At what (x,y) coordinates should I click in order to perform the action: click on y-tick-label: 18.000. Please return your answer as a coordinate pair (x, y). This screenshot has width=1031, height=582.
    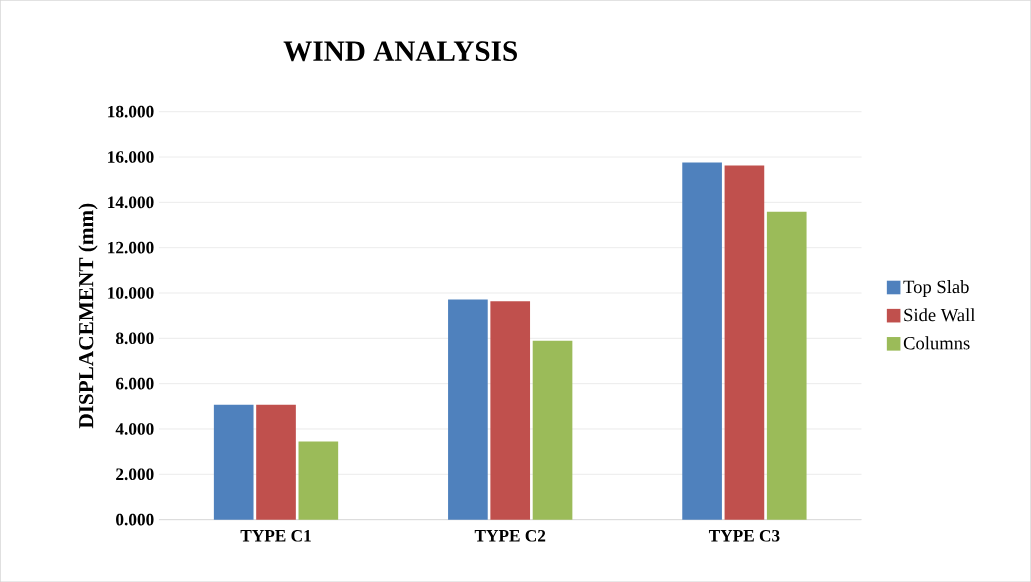
    Looking at the image, I should click on (131, 111).